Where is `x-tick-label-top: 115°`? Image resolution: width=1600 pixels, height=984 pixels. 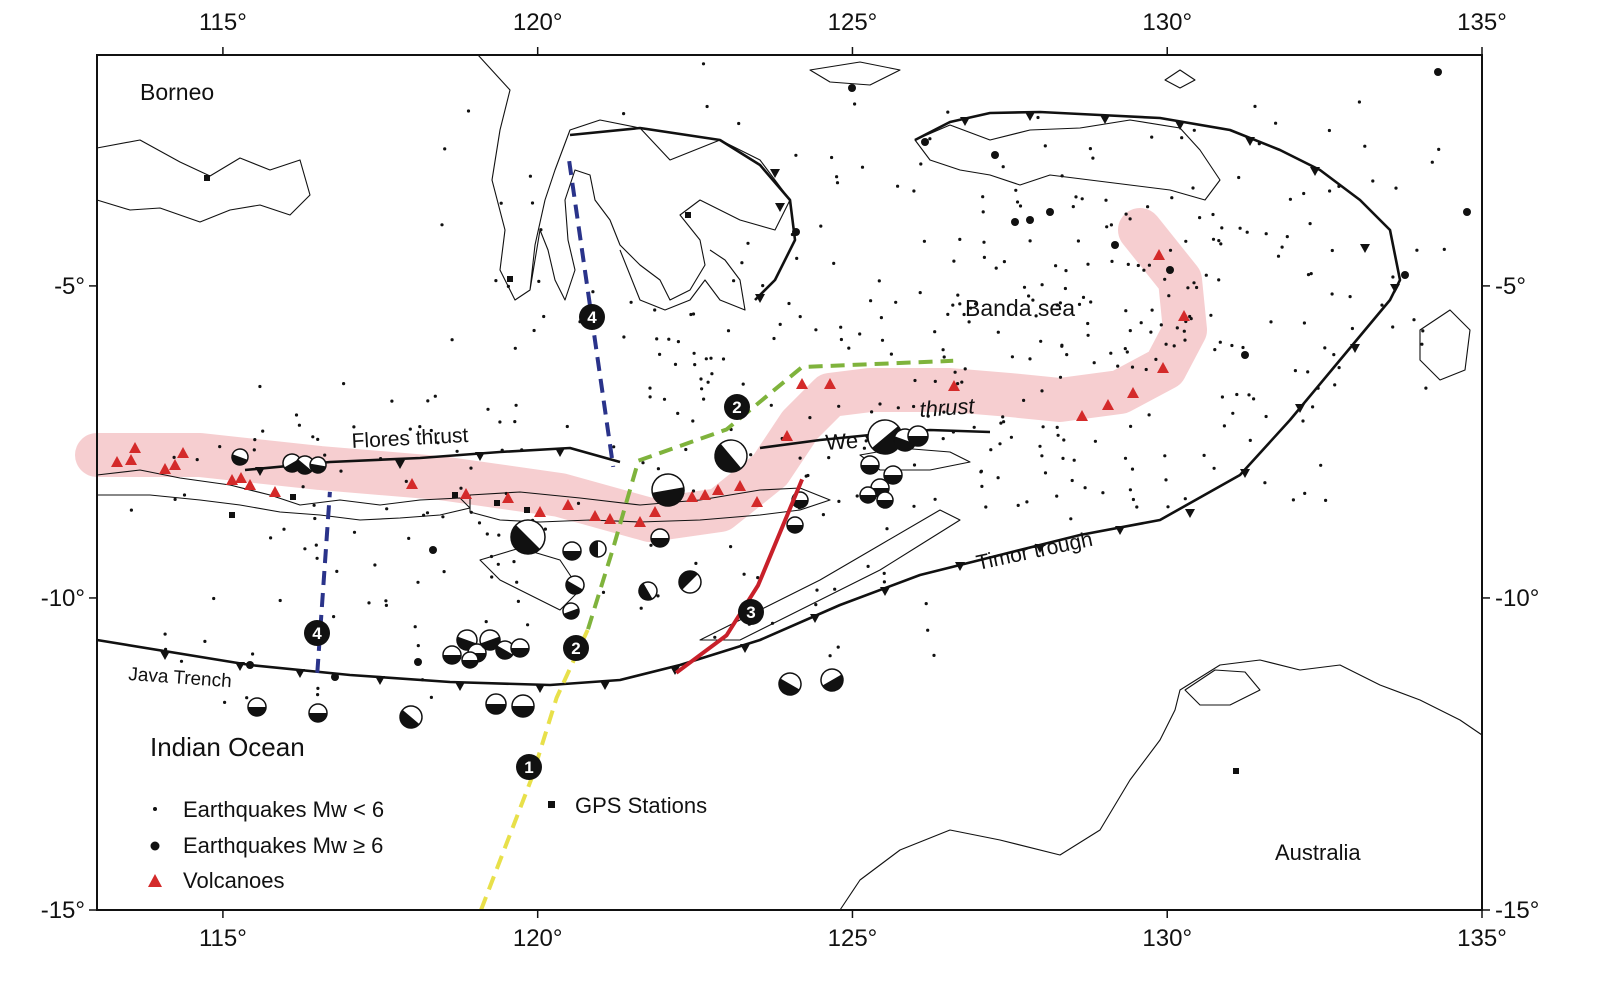
x-tick-label-top: 115° is located at coordinates (223, 22).